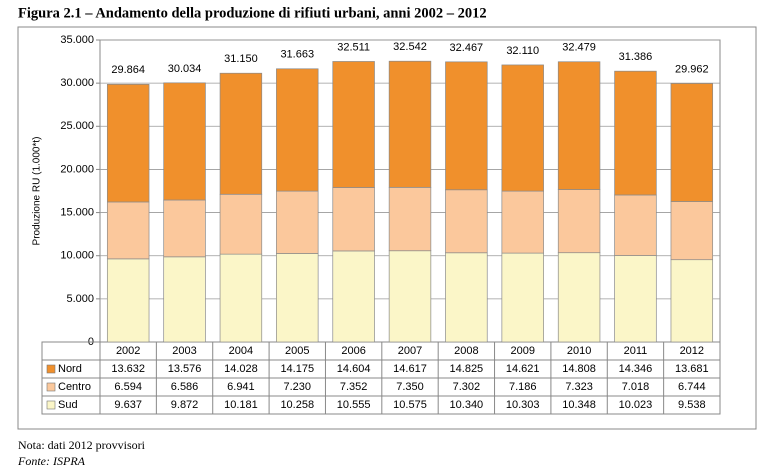 The width and height of the screenshot is (768, 474). I want to click on table-cell: 14.346, so click(636, 369).